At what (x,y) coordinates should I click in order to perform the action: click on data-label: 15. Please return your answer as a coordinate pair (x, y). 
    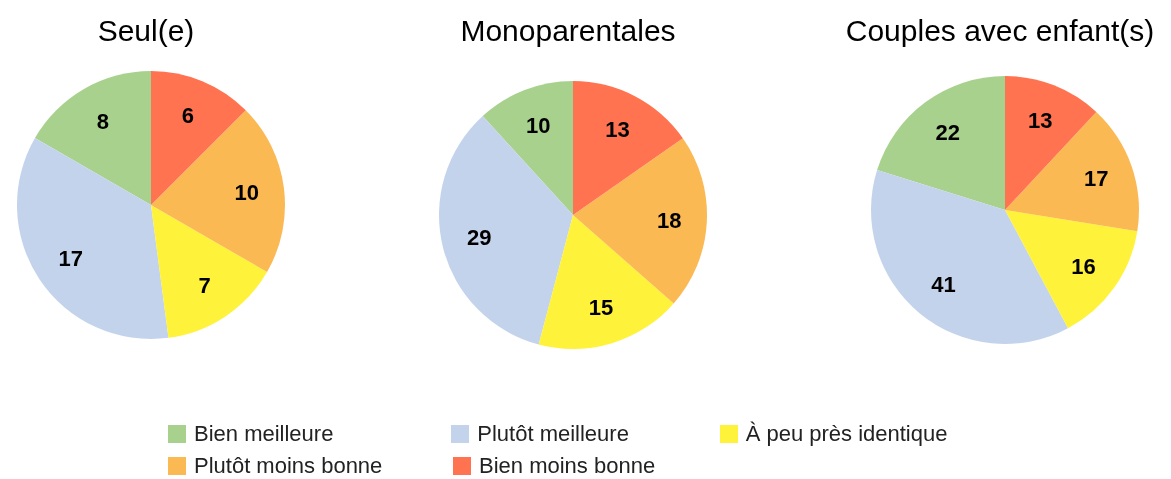
    Looking at the image, I should click on (601, 307).